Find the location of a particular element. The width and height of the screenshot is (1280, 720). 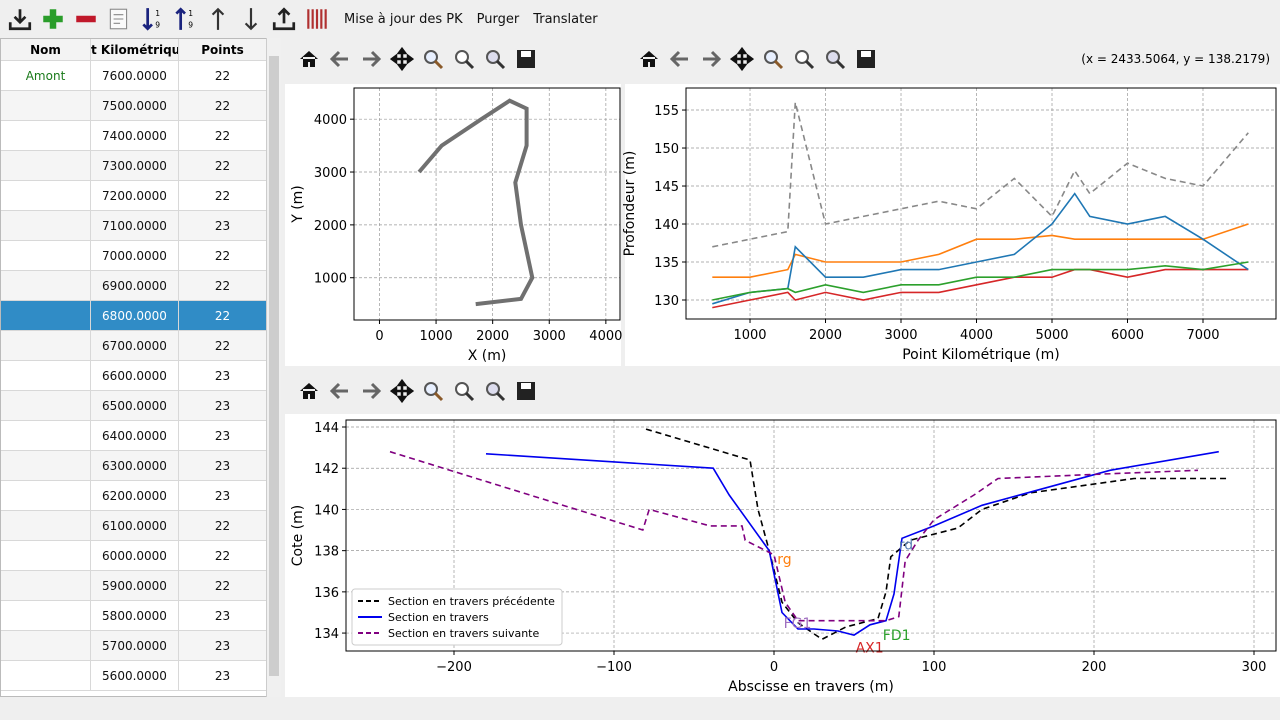

table-cell: 6300.0000 is located at coordinates (135, 466).